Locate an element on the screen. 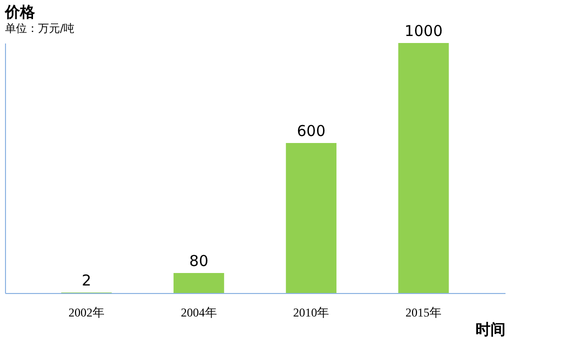 The image size is (575, 347). data-label: 600 is located at coordinates (311, 131).